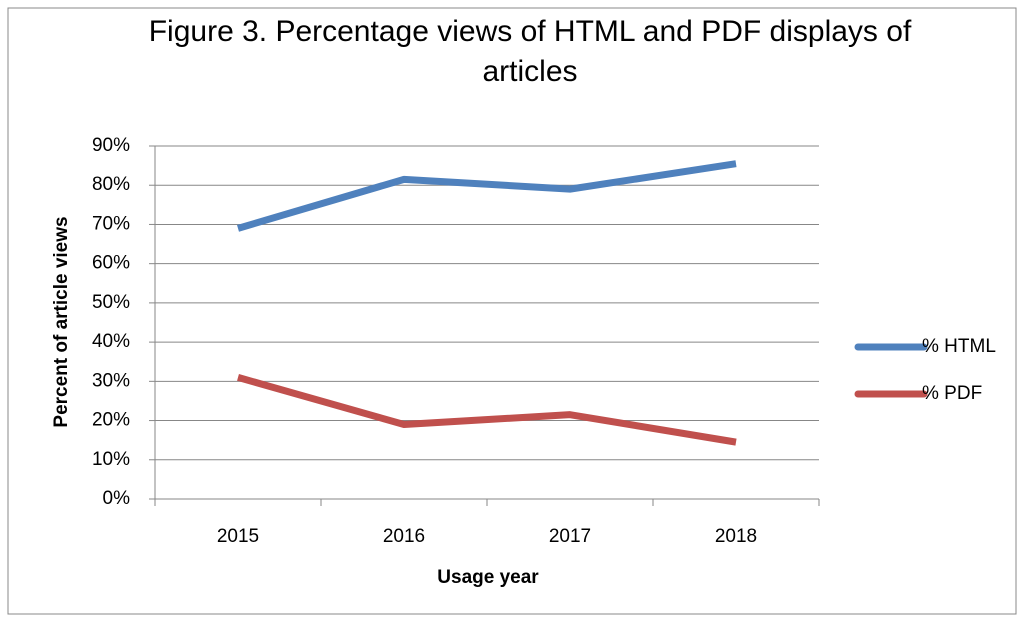 Image resolution: width=1024 pixels, height=623 pixels. Describe the element at coordinates (111, 380) in the screenshot. I see `y-tick-label: 30%` at that location.